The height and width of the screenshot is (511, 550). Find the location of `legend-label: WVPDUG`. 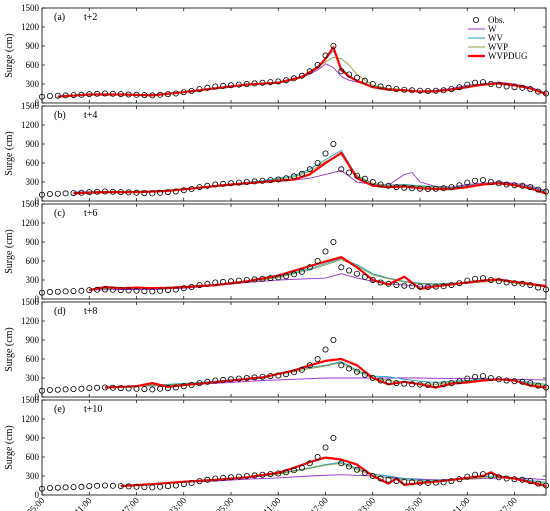

legend-label: WVPDUG is located at coordinates (508, 56).